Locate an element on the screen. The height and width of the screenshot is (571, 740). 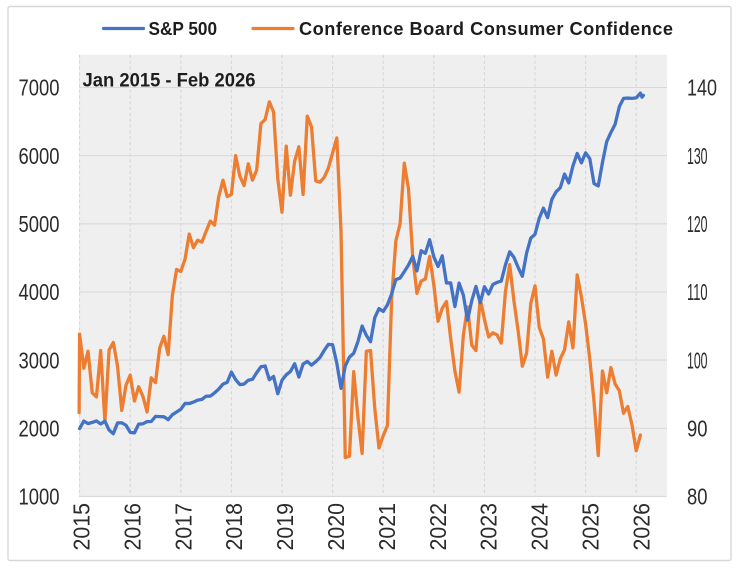
svg-text: 5000 is located at coordinates (39, 224).